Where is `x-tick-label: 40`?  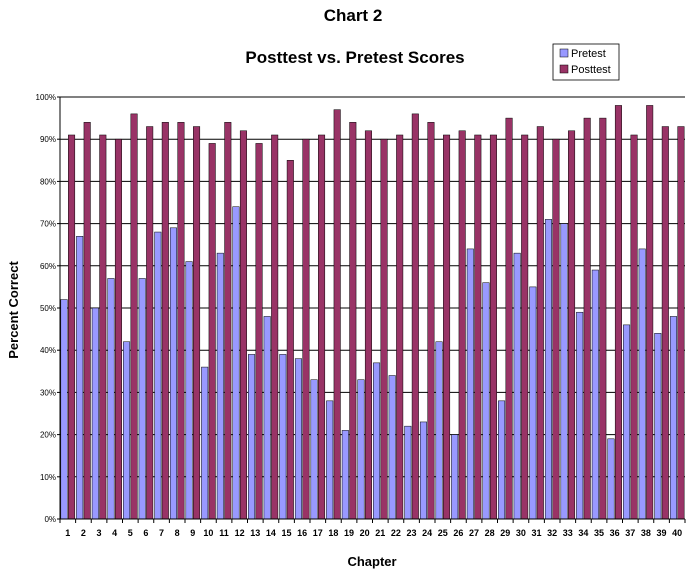 x-tick-label: 40 is located at coordinates (677, 533).